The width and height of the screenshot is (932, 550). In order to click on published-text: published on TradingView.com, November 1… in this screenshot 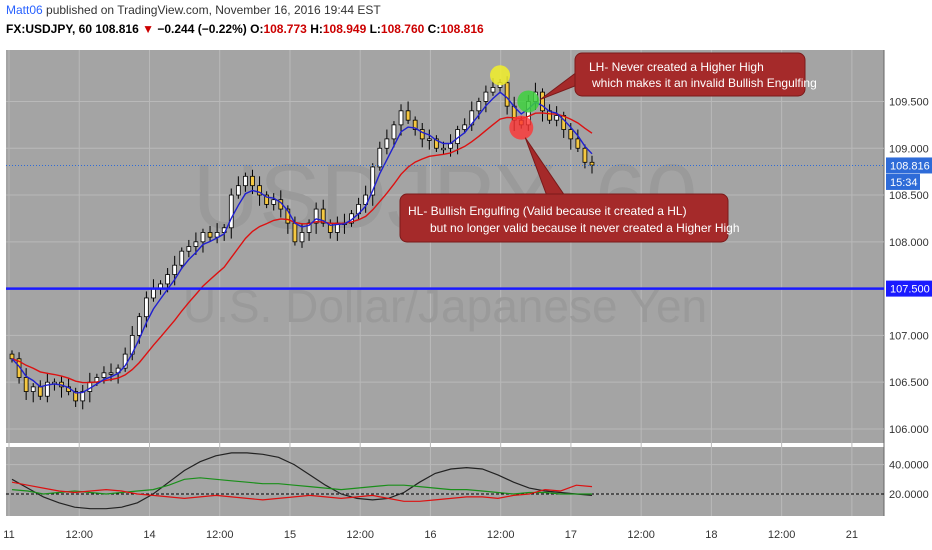, I will do `click(213, 10)`.